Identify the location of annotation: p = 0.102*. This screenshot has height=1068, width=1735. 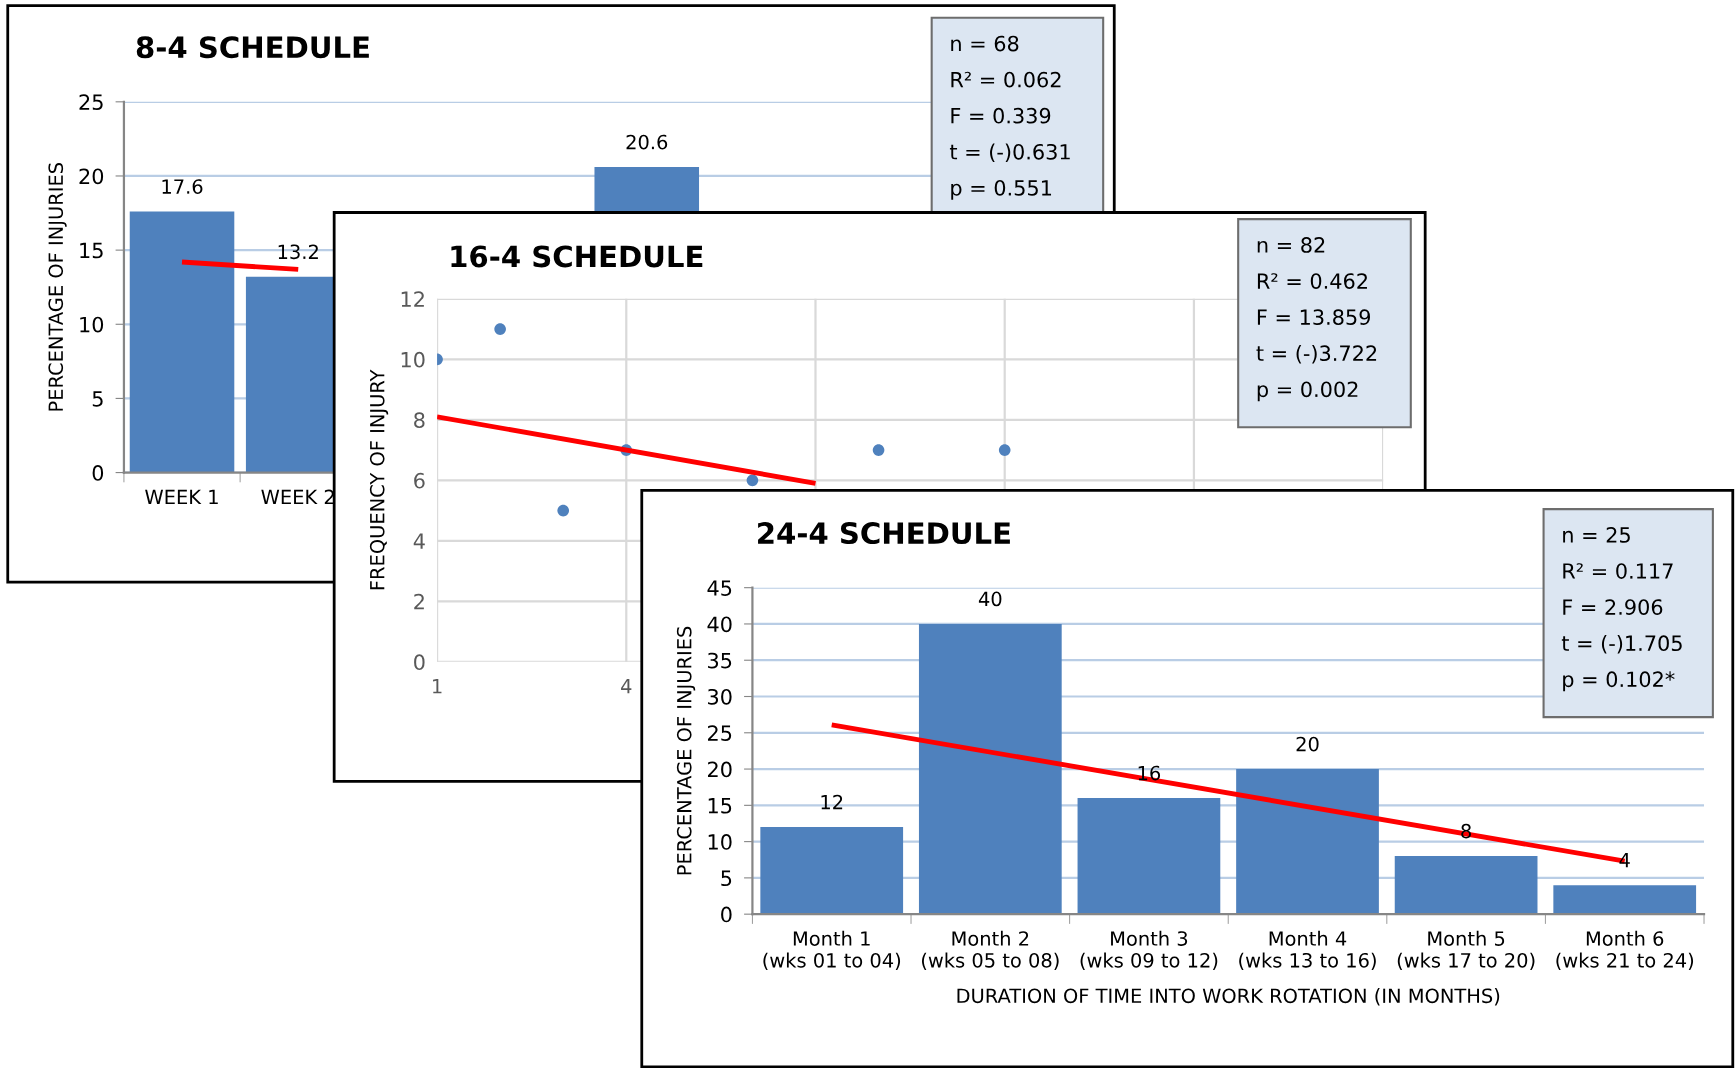
(1619, 681).